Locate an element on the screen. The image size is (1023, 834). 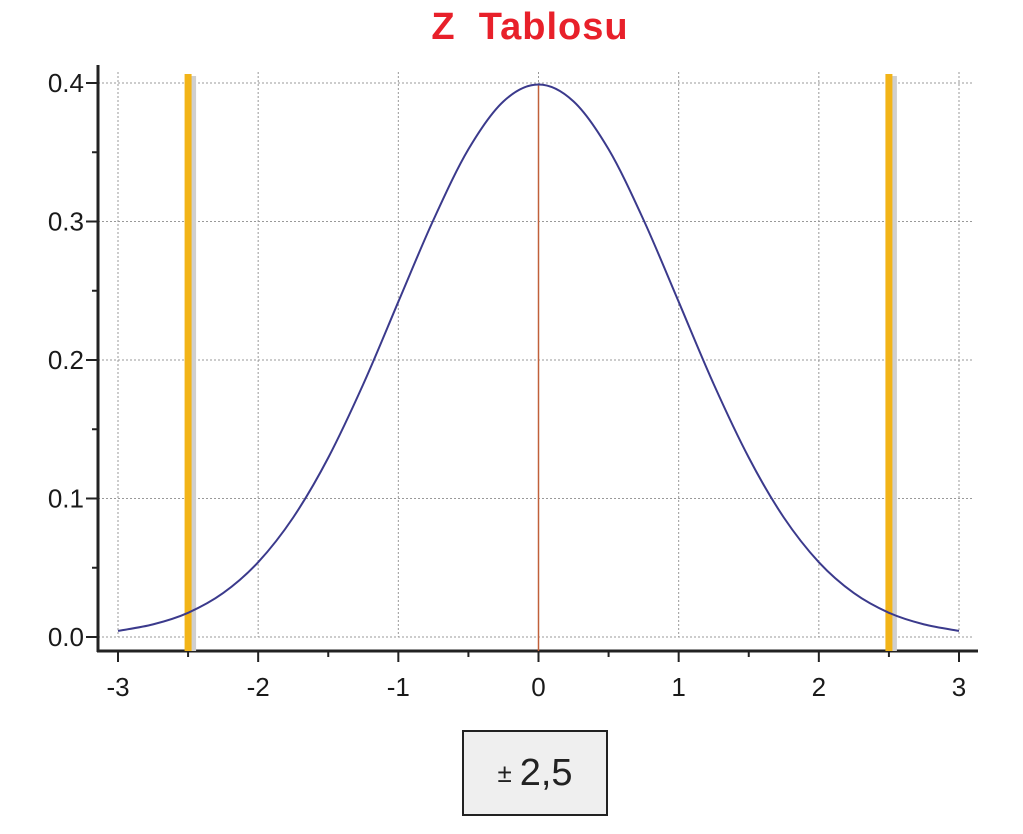
y-tick-label: 0.0 is located at coordinates (66, 637).